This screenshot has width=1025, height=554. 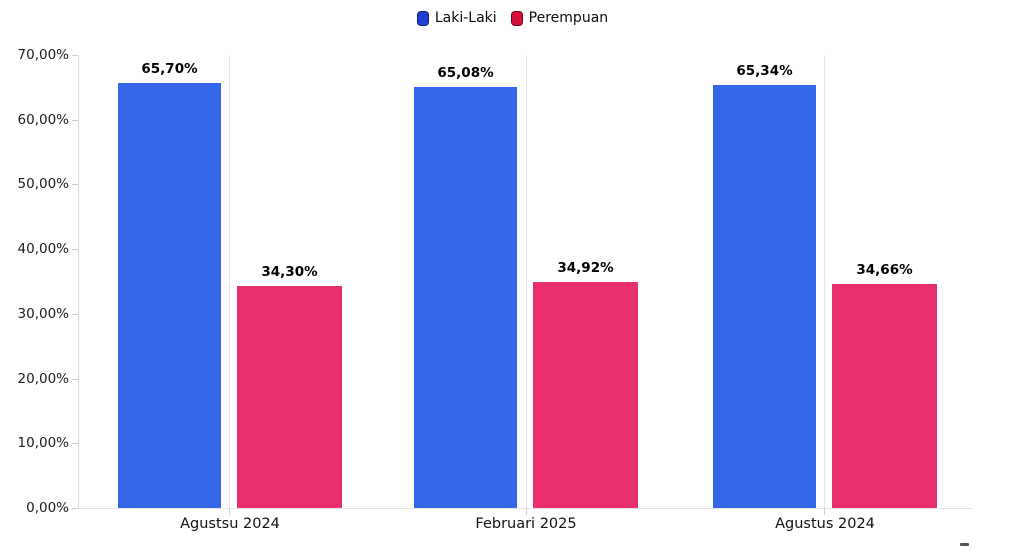 What do you see at coordinates (169, 284) in the screenshot?
I see `bar-laki-laki: 65,70%` at bounding box center [169, 284].